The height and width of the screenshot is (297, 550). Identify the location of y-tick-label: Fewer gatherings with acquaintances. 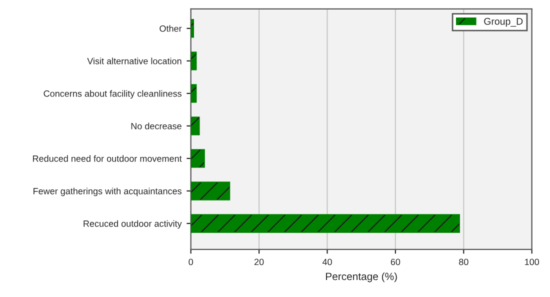
(108, 192).